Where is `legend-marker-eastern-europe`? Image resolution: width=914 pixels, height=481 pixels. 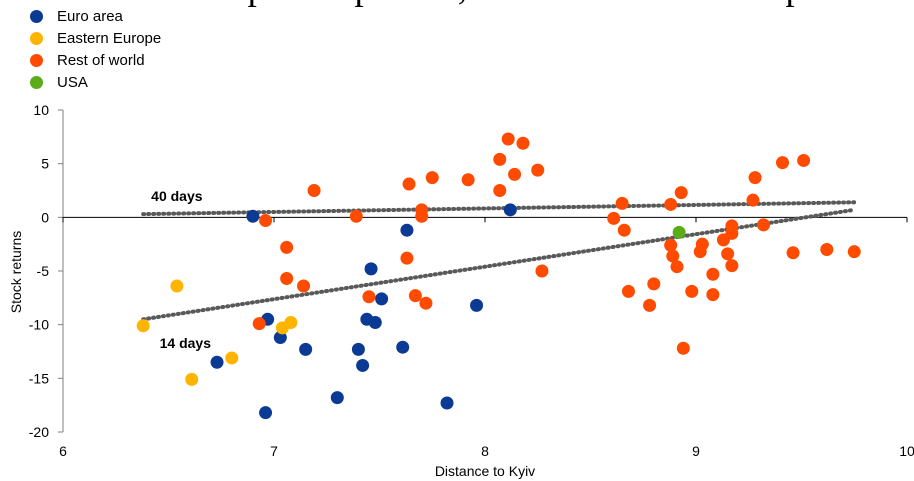 legend-marker-eastern-europe is located at coordinates (36, 38).